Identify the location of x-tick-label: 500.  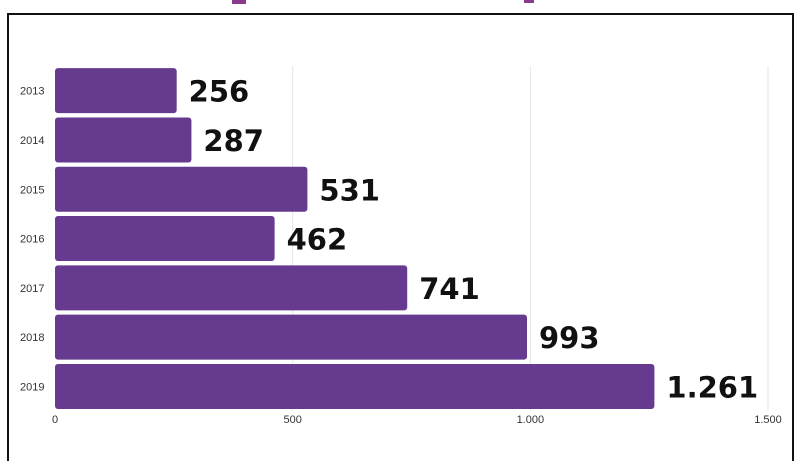
(292, 420).